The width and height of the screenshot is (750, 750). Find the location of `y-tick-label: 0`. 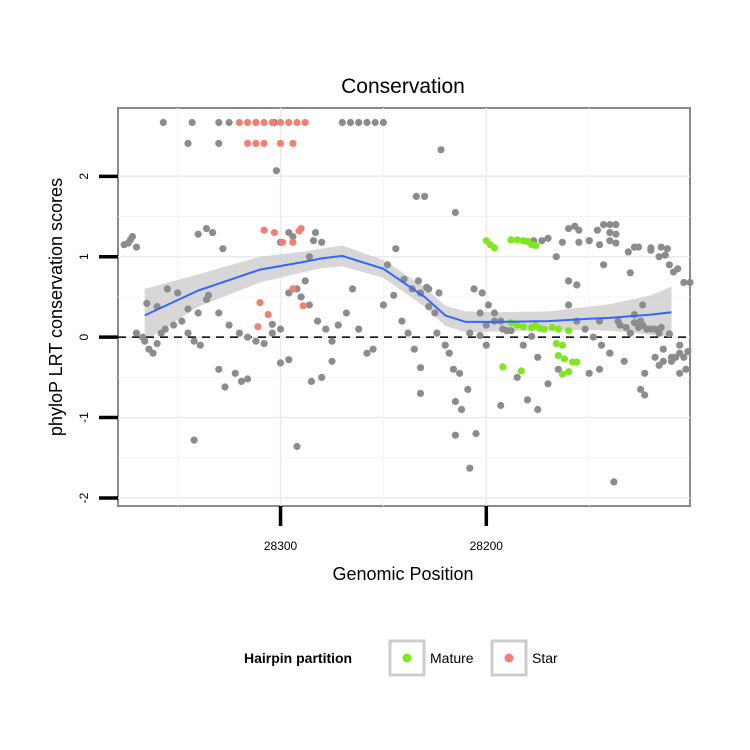

y-tick-label: 0 is located at coordinates (84, 337).